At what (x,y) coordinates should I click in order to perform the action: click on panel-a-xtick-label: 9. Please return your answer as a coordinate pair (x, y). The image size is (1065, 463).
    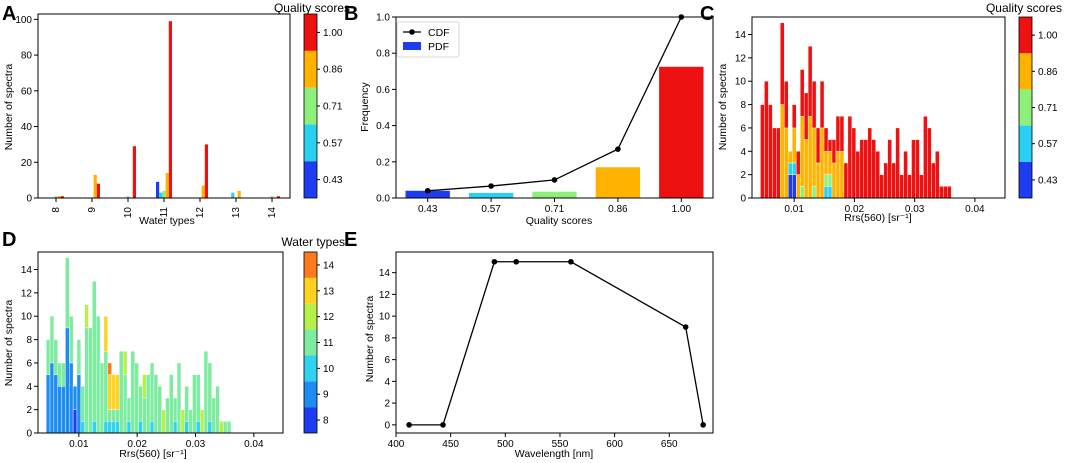
    Looking at the image, I should click on (92, 210).